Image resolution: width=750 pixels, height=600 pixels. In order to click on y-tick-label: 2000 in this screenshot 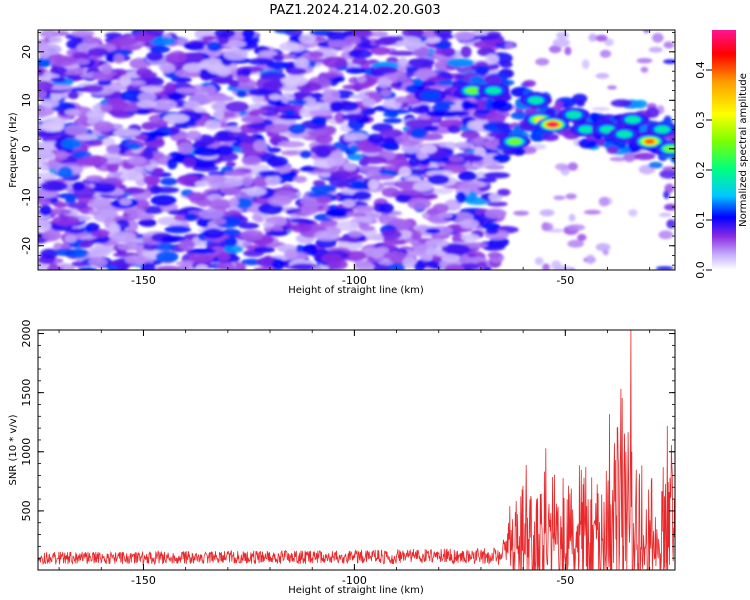, I will do `click(26, 334)`.